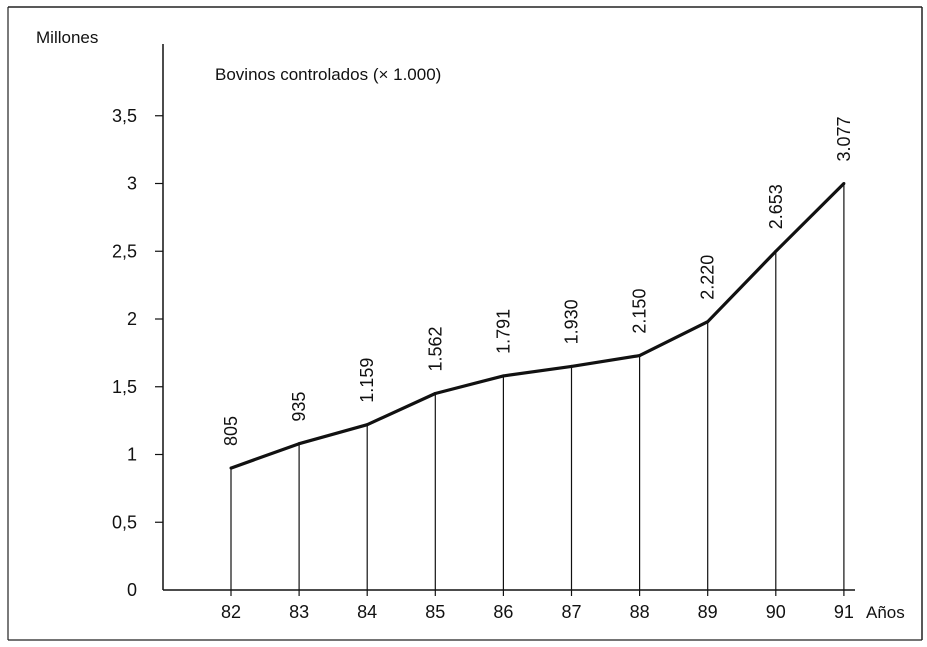 This screenshot has width=927, height=647. I want to click on x-tick-label: 83, so click(299, 612).